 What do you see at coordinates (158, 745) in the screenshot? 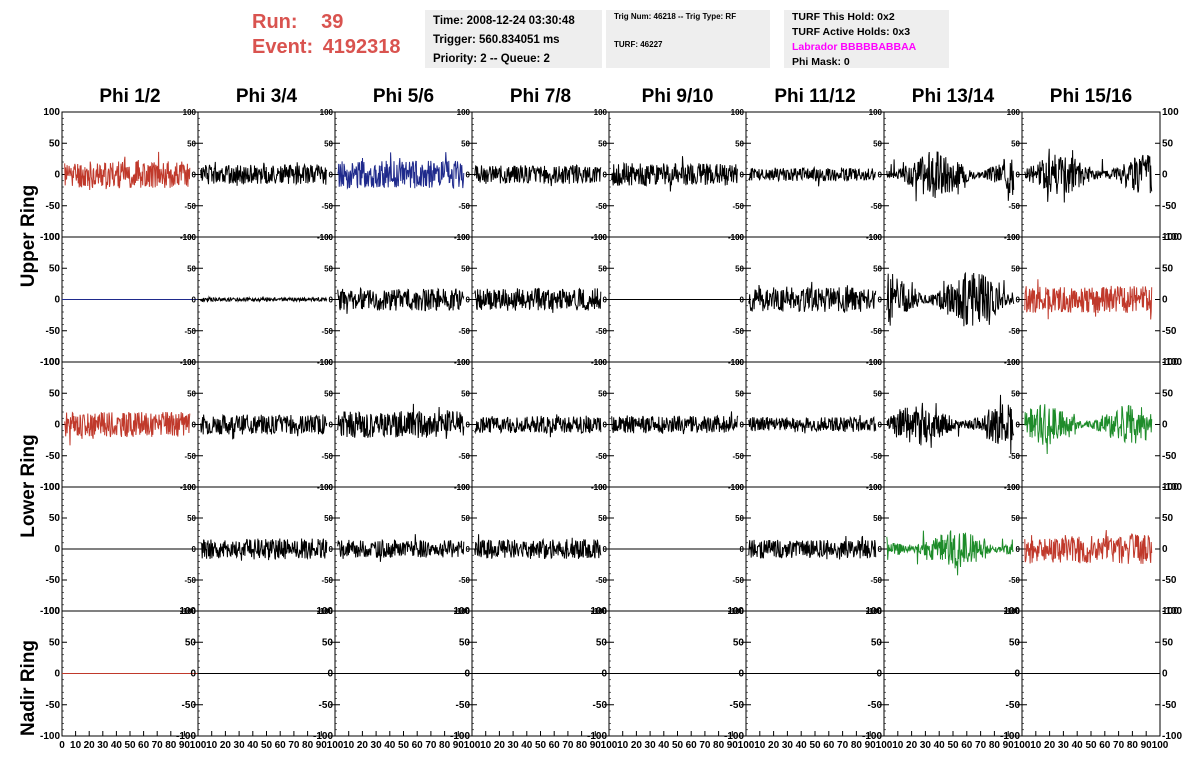
I see `x-tick-label: 70` at bounding box center [158, 745].